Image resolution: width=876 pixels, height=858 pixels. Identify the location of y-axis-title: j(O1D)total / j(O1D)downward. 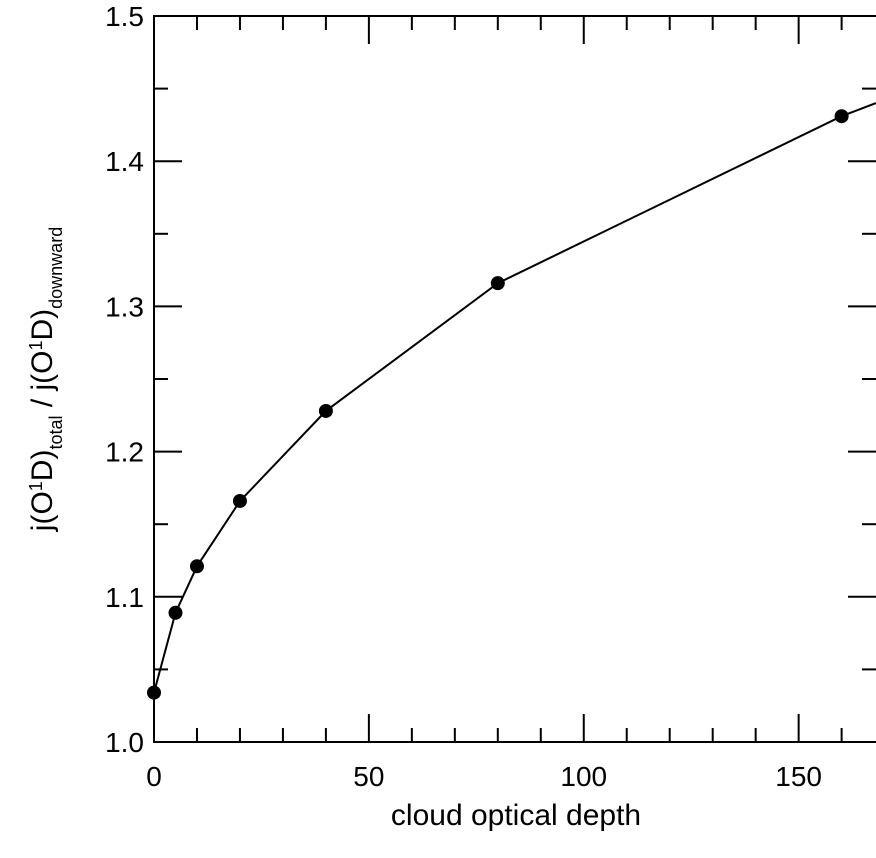
(46, 379).